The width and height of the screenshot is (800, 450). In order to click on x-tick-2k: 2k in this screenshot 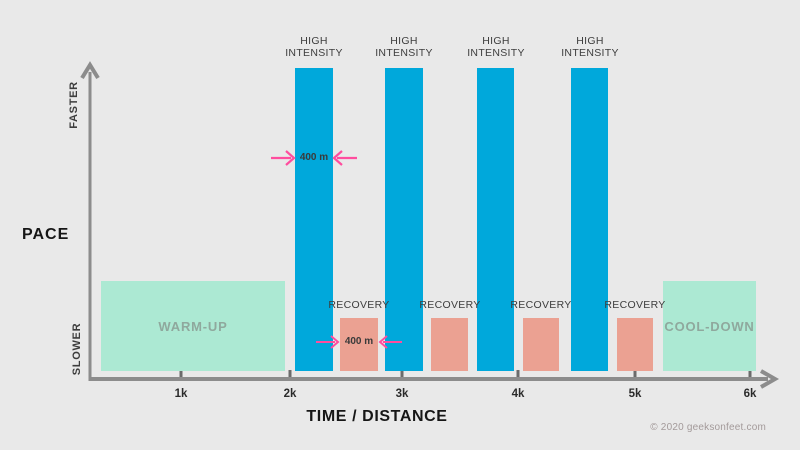, I will do `click(290, 394)`.